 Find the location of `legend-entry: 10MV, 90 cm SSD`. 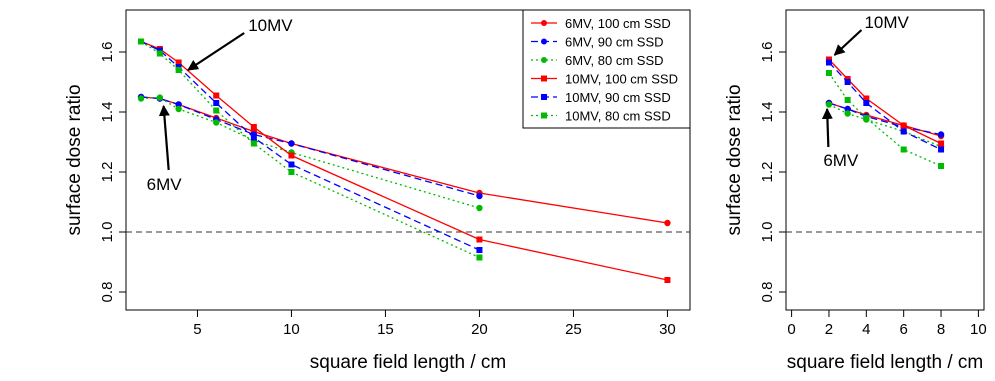

legend-entry: 10MV, 90 cm SSD is located at coordinates (618, 97).